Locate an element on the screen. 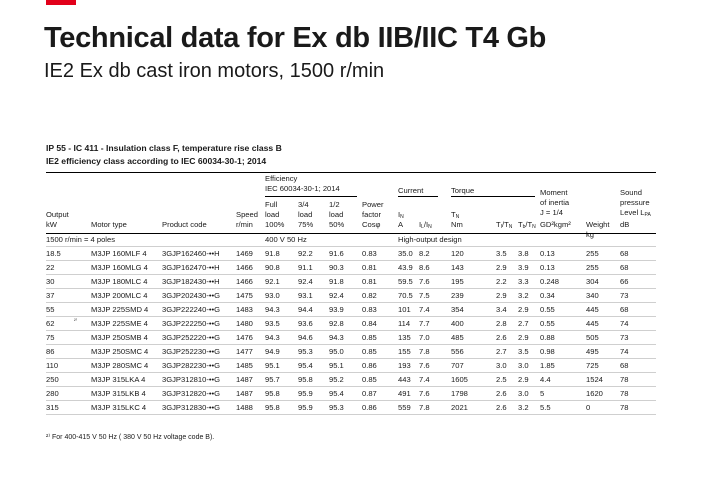 This screenshot has width=702, height=501. tl-tn-cell: 2.8 is located at coordinates (501, 323).